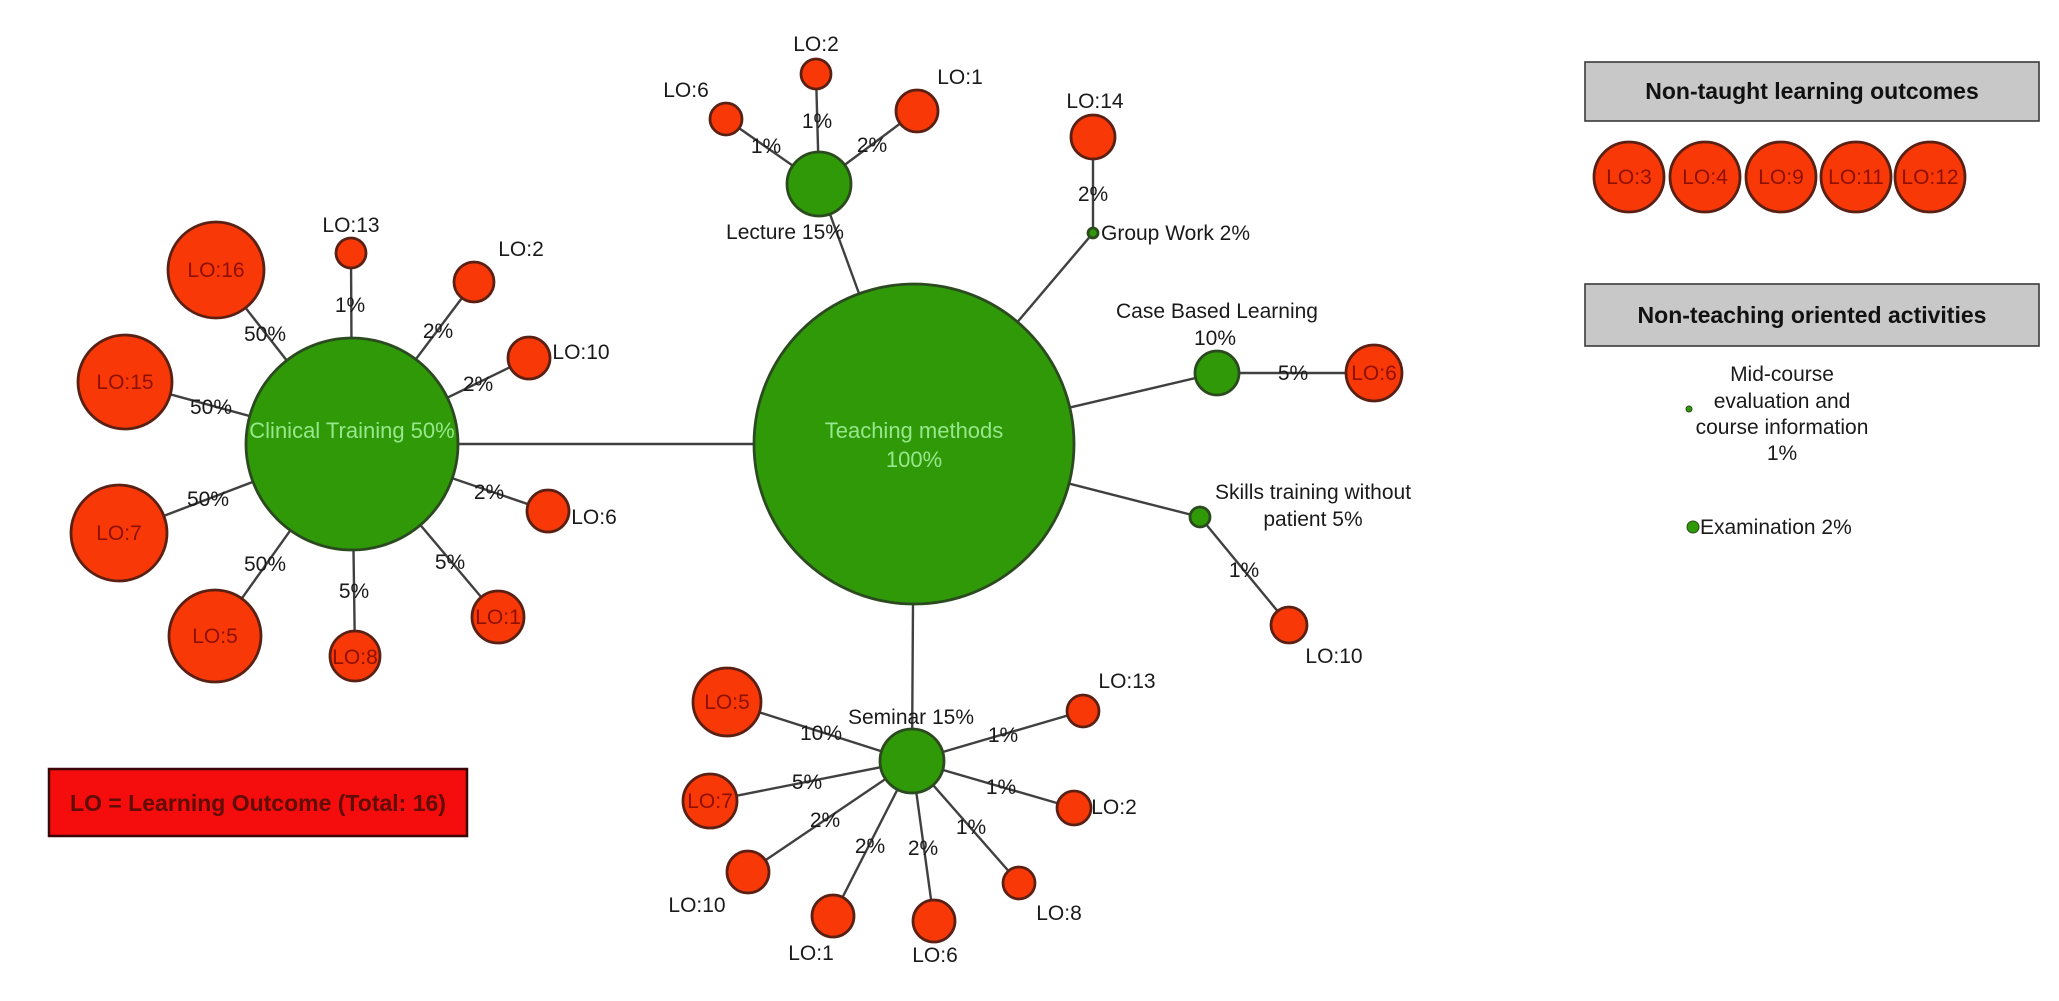 The height and width of the screenshot is (1001, 2059). I want to click on svg-text: LO:16, so click(215, 270).